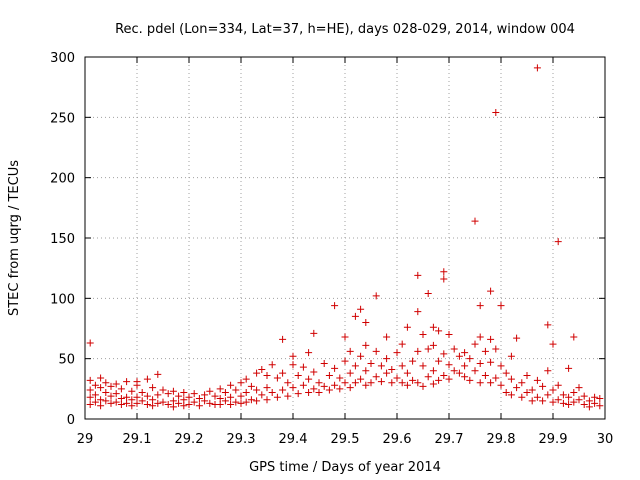 The width and height of the screenshot is (640, 480). What do you see at coordinates (71, 420) in the screenshot?
I see `y-tick-label: 0` at bounding box center [71, 420].